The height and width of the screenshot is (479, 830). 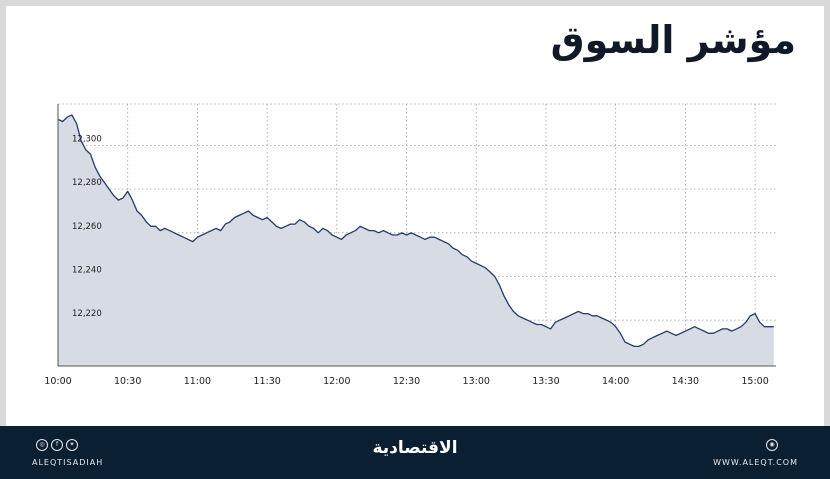 I want to click on page-title: مؤشر السوق, so click(x=673, y=40).